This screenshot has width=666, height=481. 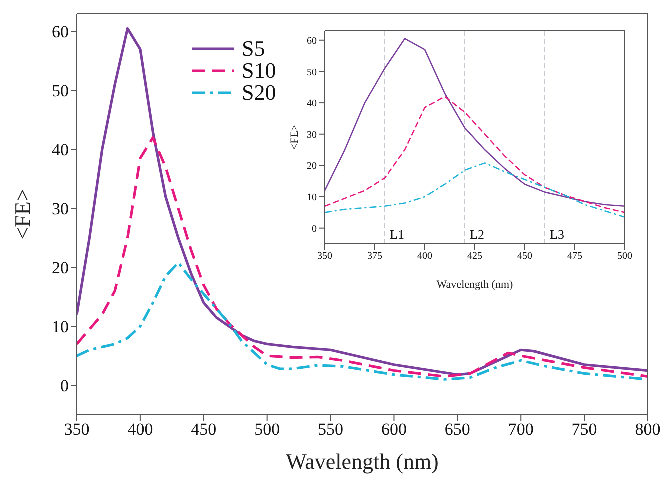 What do you see at coordinates (521, 430) in the screenshot?
I see `x-tick-label: 700` at bounding box center [521, 430].